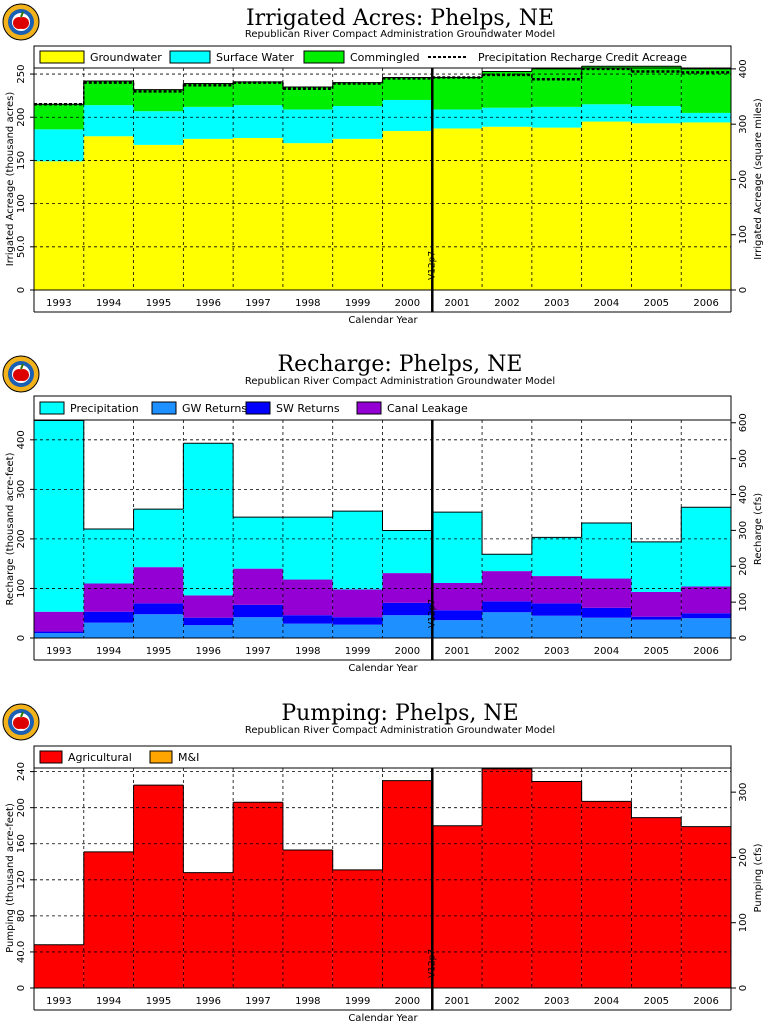  What do you see at coordinates (407, 210) in the screenshot?
I see `bar-groundwater-2000` at bounding box center [407, 210].